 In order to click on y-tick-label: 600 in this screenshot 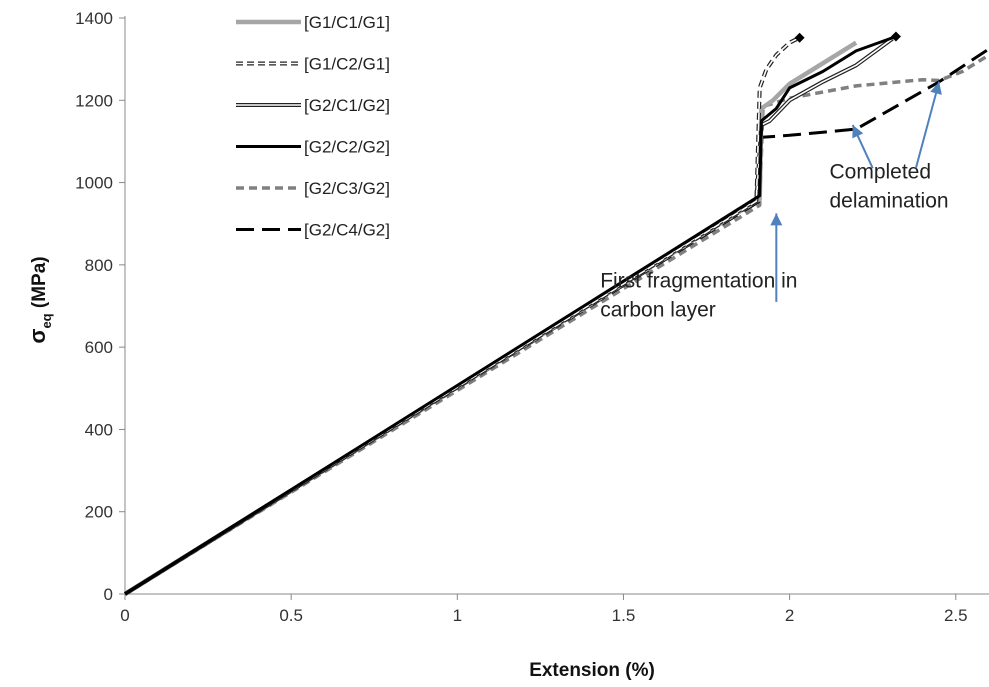, I will do `click(99, 347)`.